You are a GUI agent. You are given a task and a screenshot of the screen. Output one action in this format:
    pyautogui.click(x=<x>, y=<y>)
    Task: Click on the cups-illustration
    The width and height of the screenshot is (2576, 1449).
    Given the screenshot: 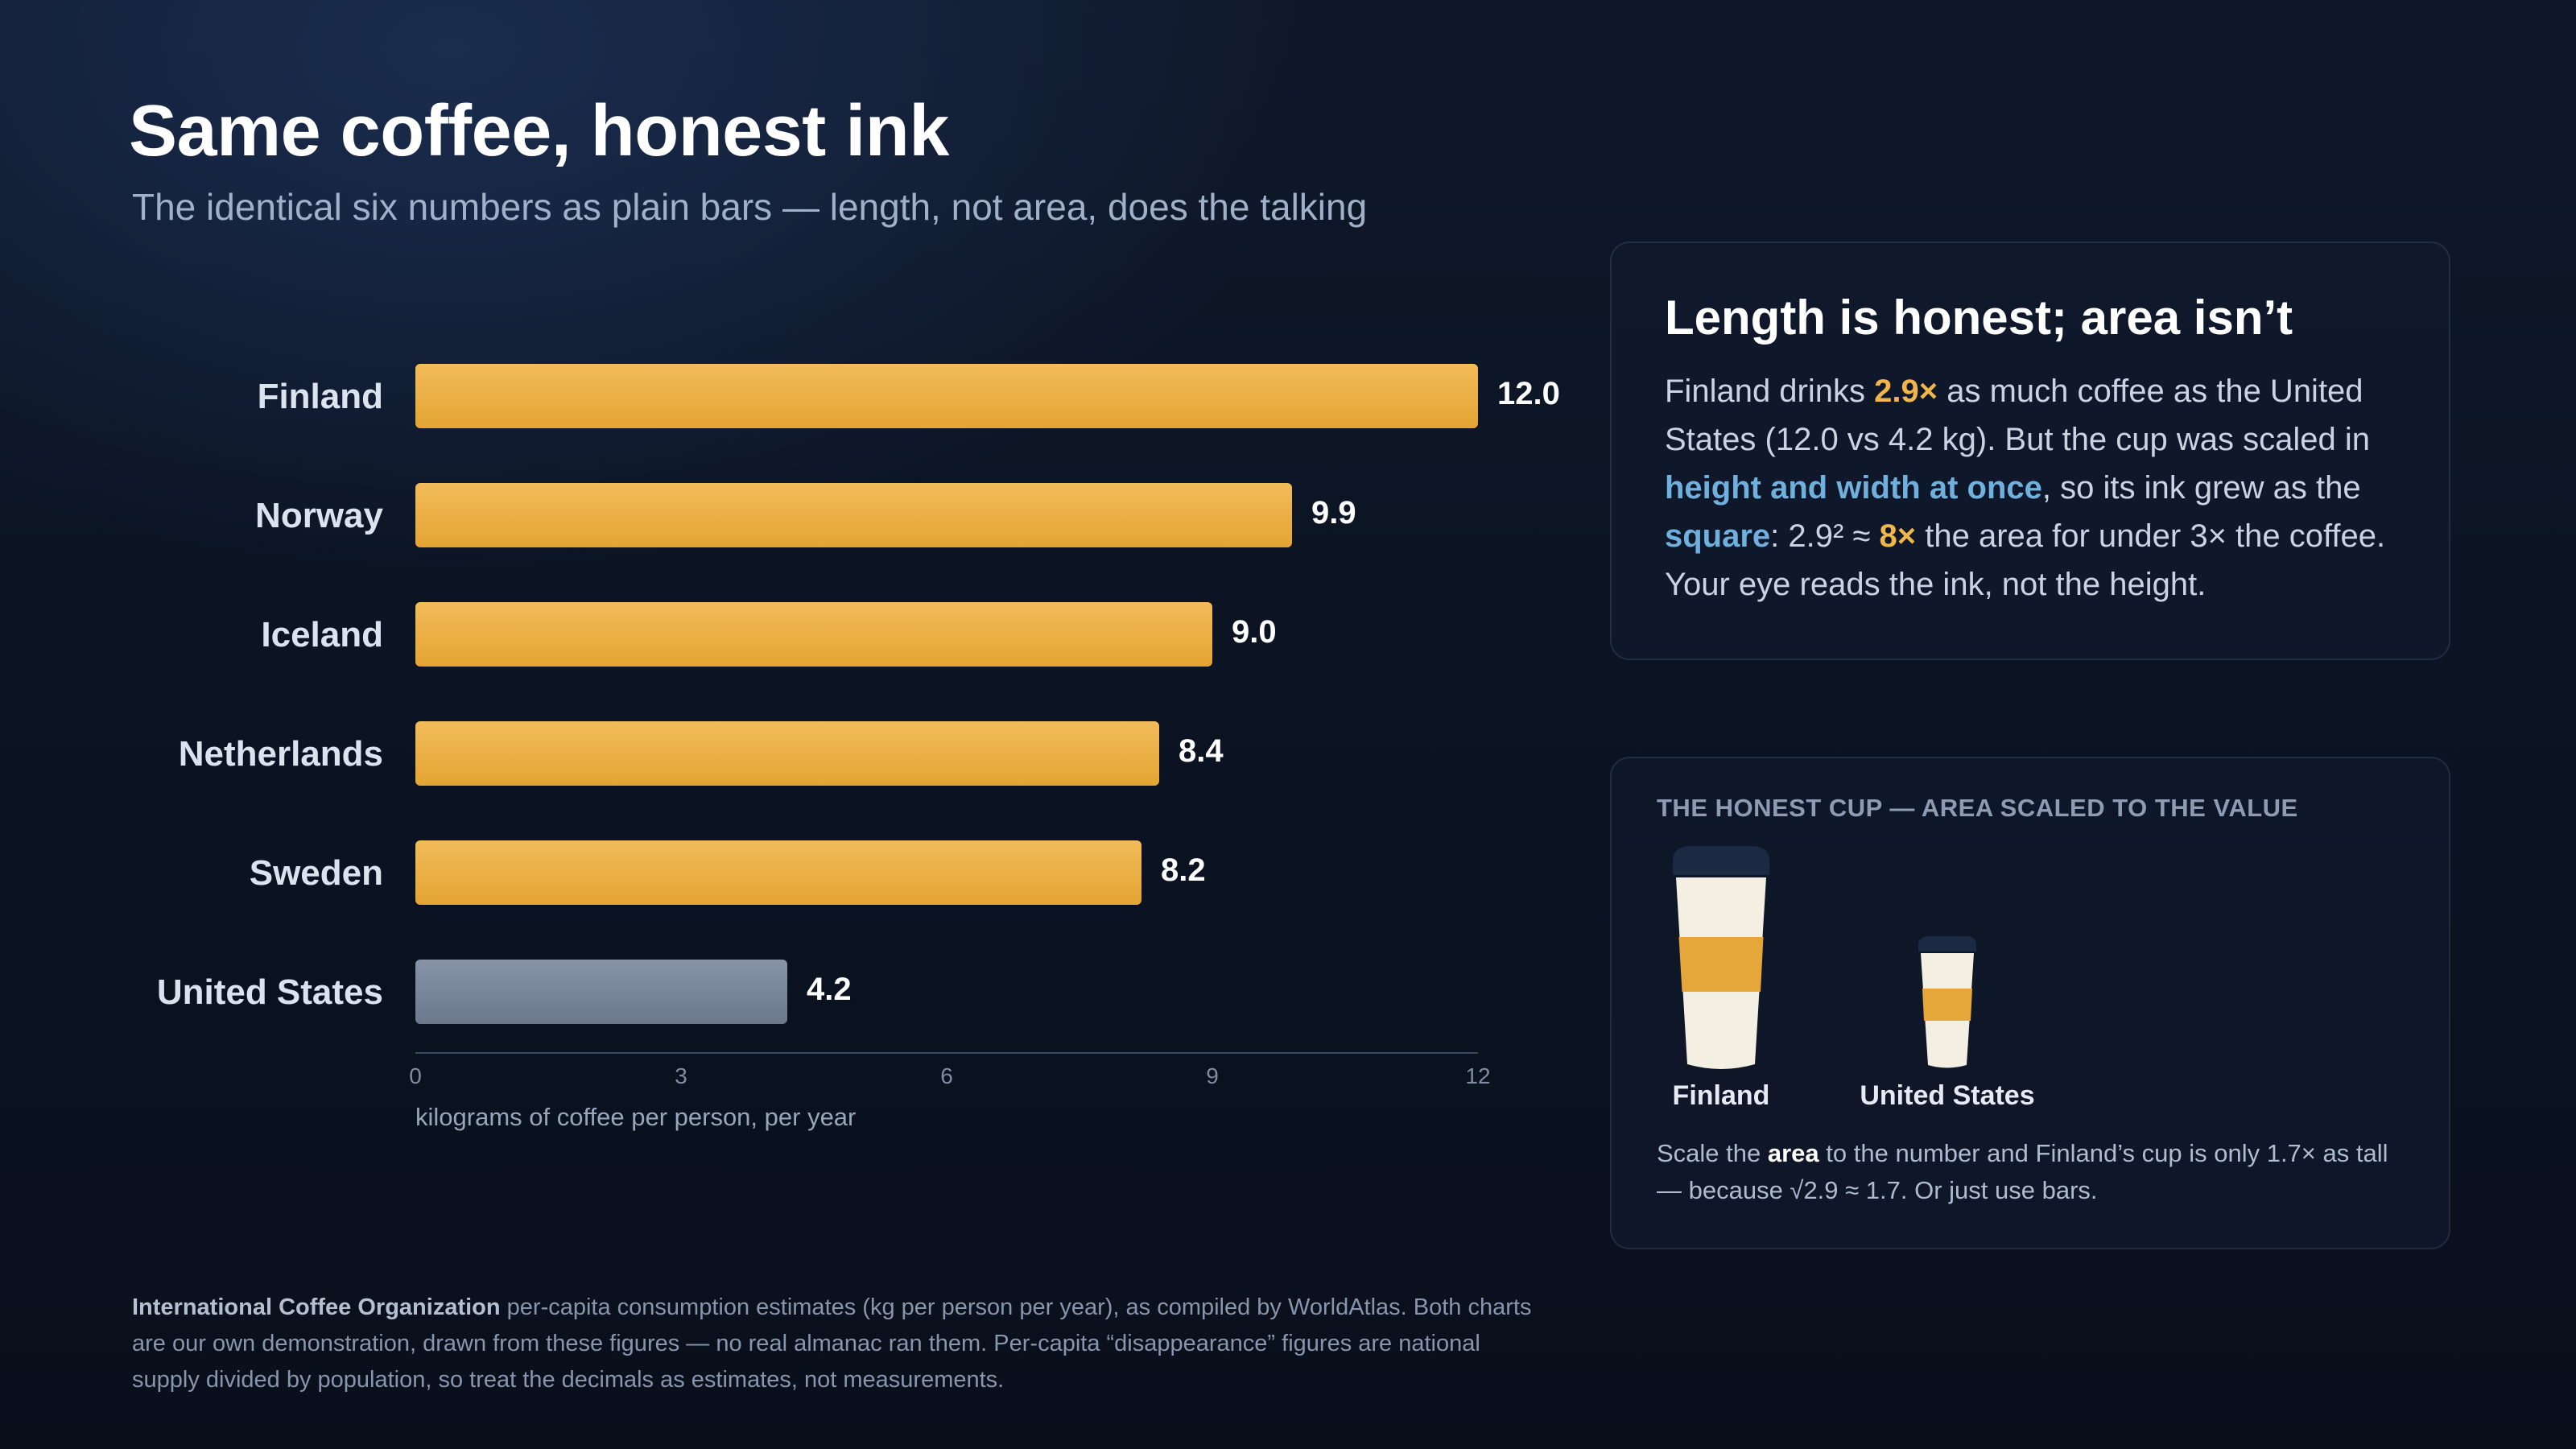 What is the action you would take?
    pyautogui.click(x=1824, y=957)
    